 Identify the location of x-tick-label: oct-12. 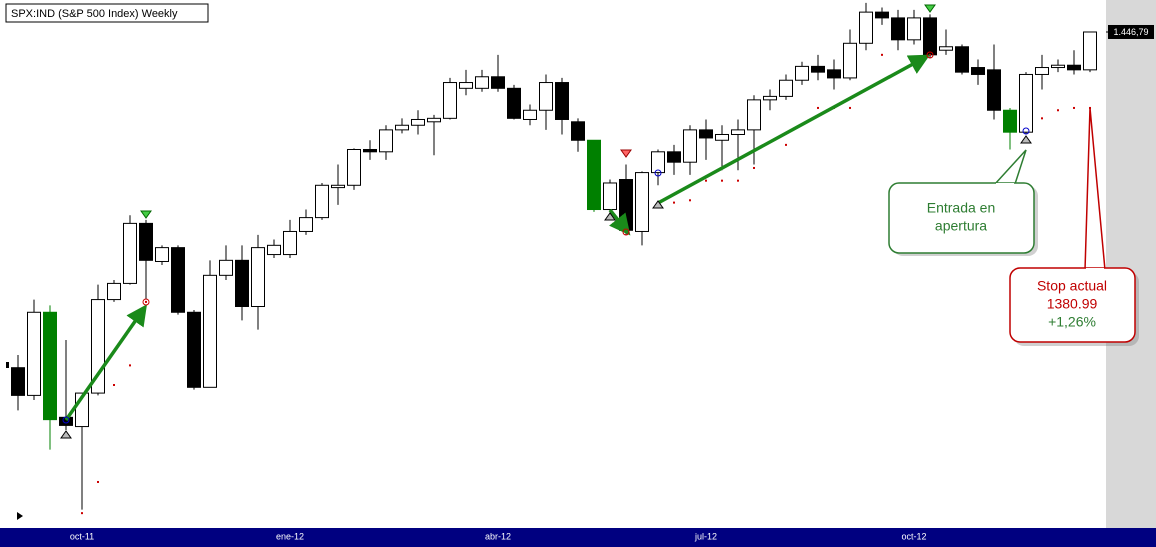
(913, 536).